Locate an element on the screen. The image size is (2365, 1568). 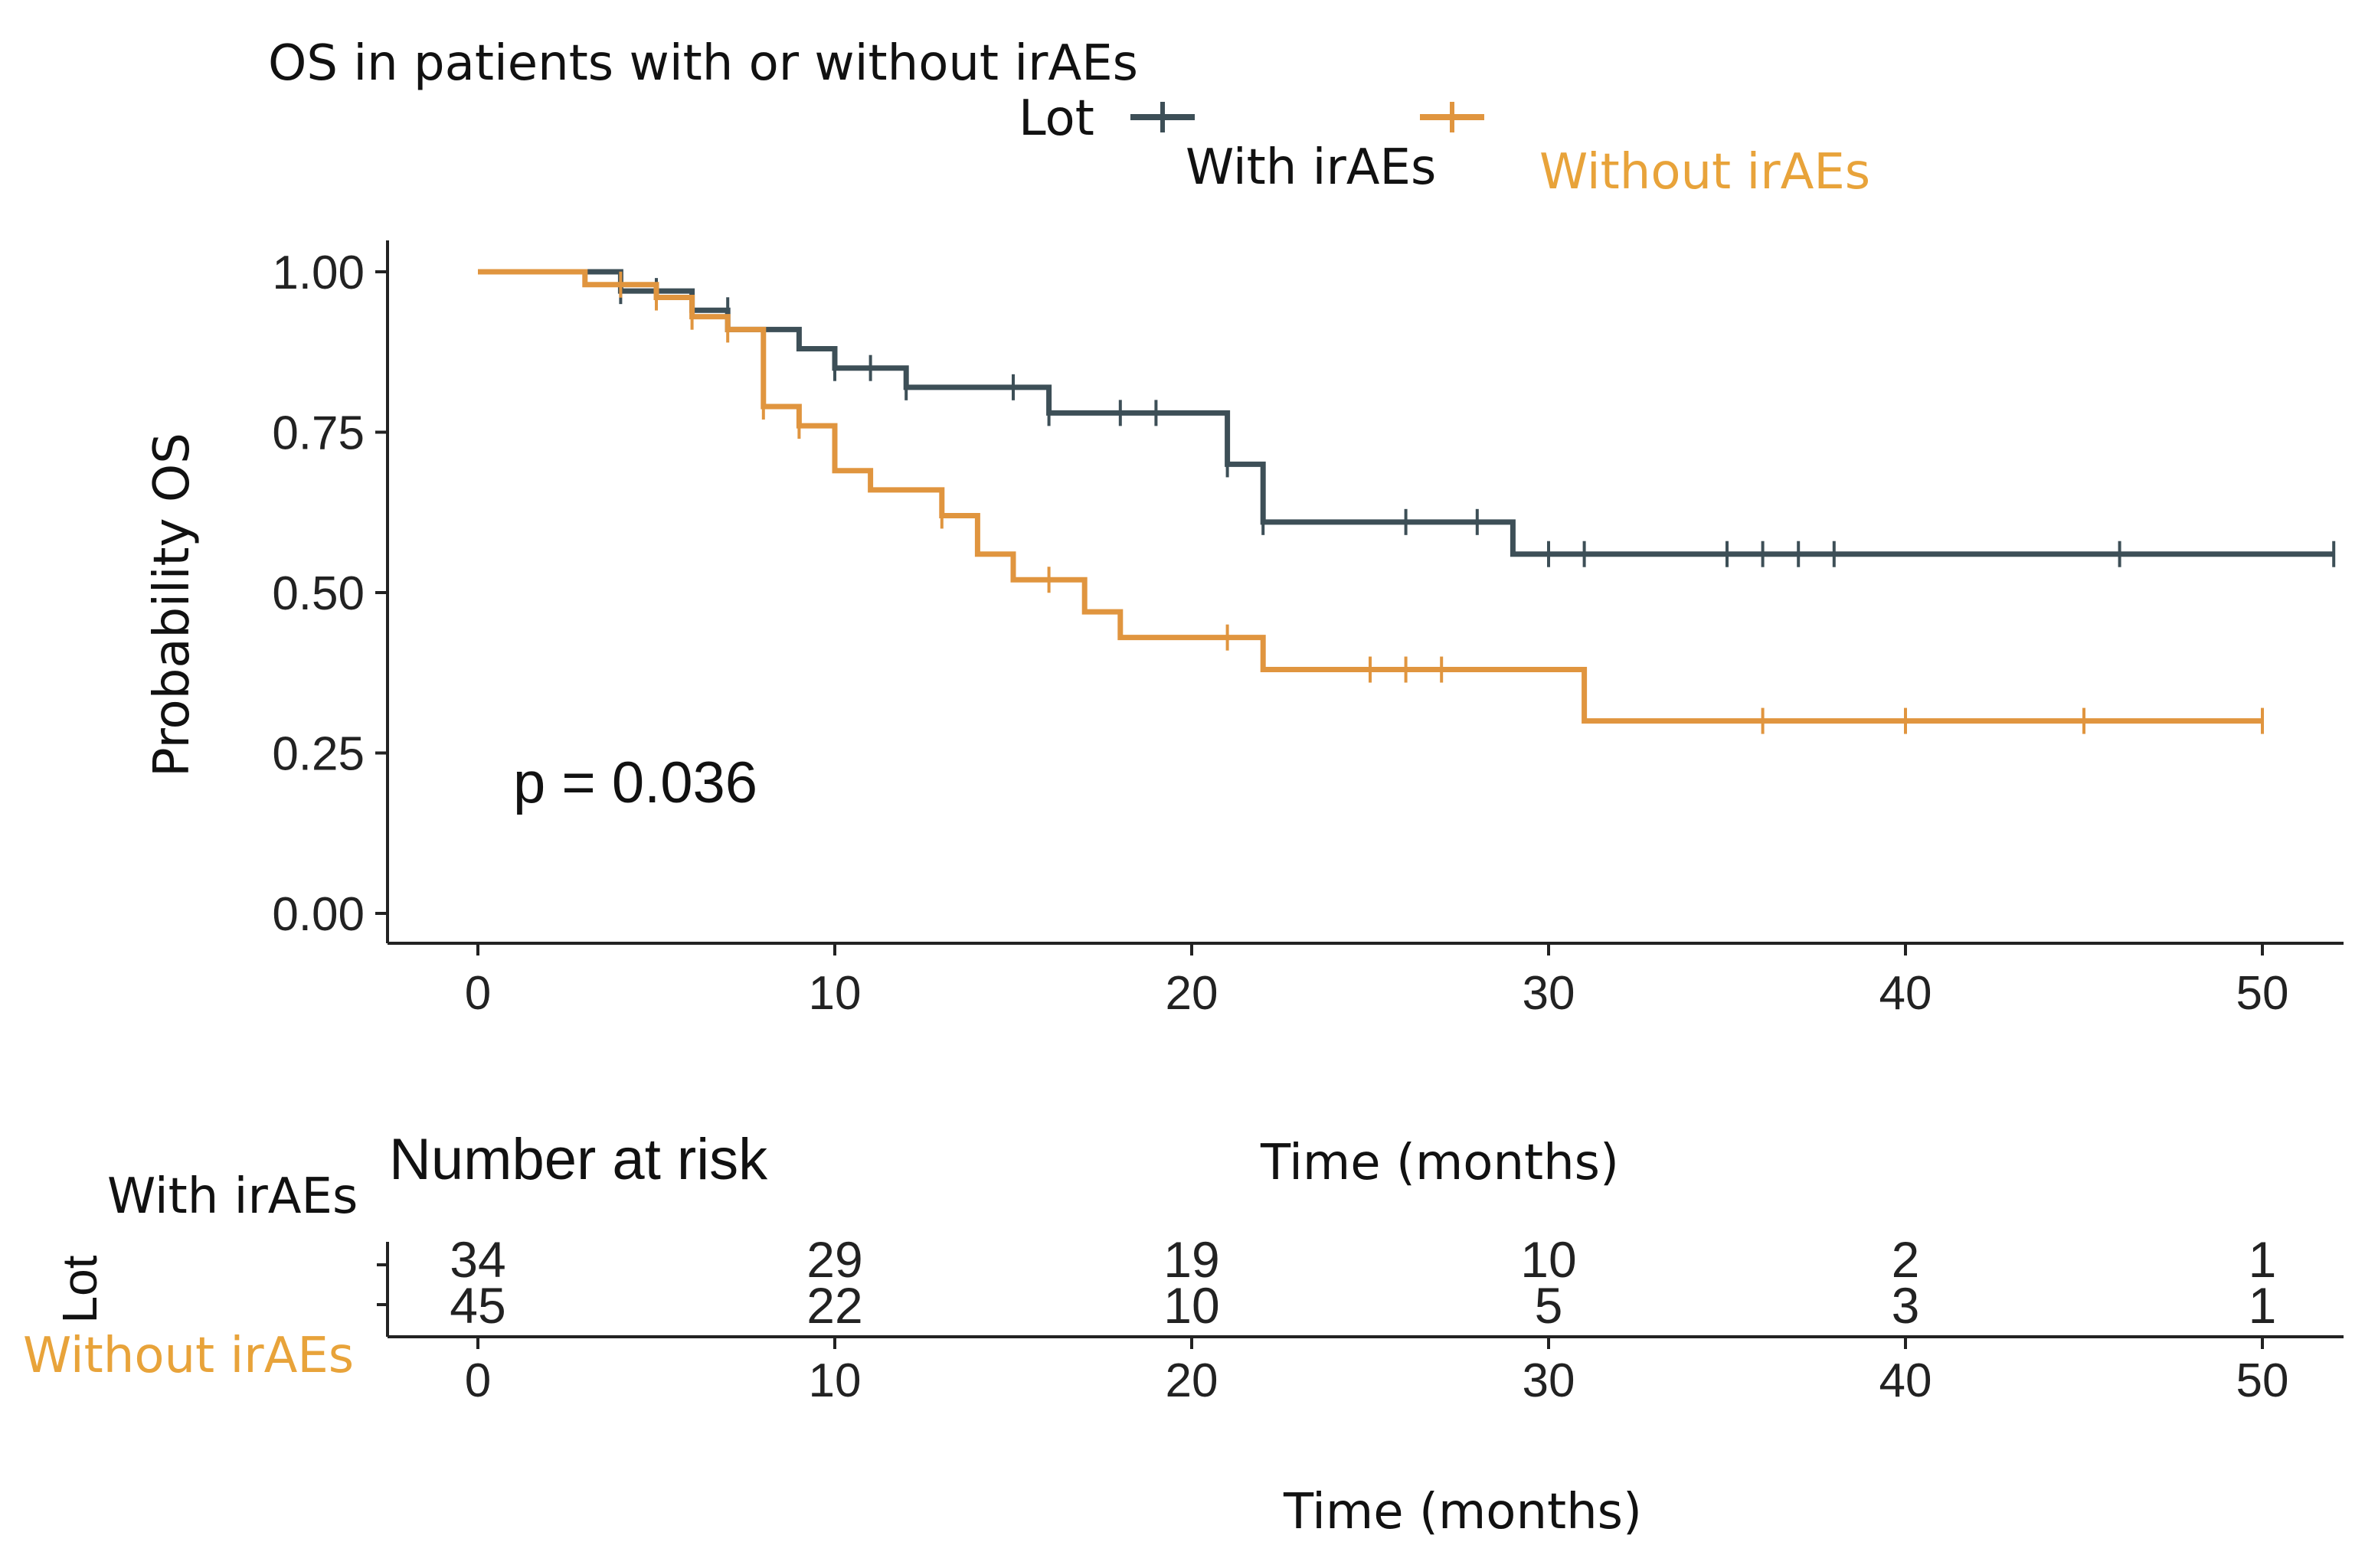
p-value-annotation: p = 0.036 is located at coordinates (635, 782).